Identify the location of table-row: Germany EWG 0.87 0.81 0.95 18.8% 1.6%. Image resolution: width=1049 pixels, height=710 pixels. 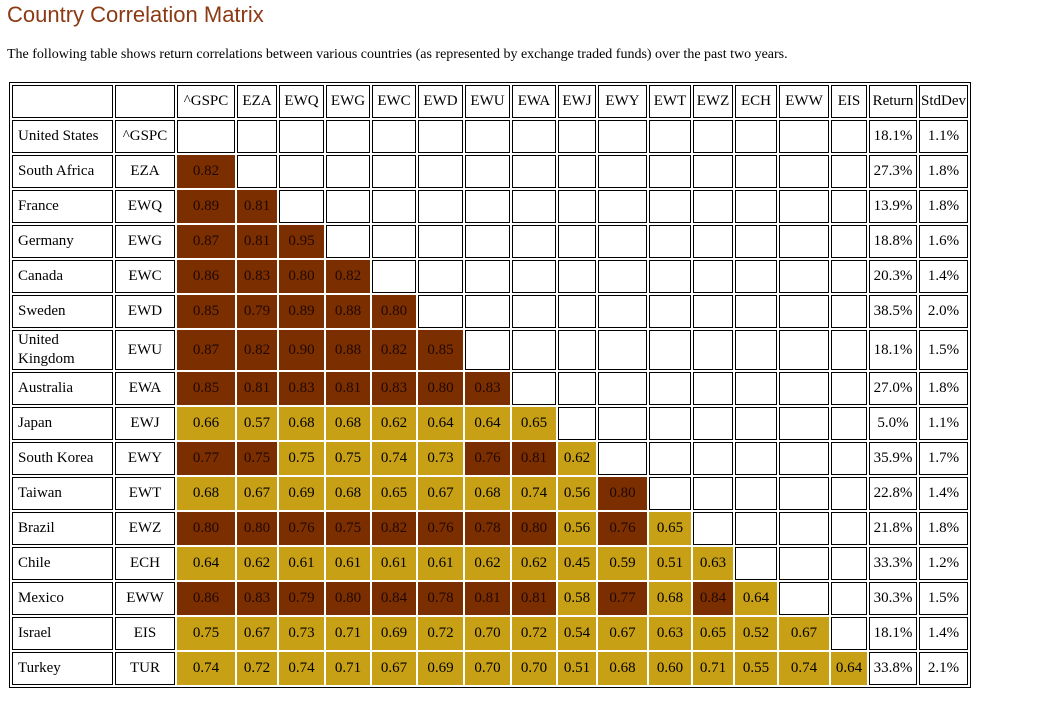
(490, 241).